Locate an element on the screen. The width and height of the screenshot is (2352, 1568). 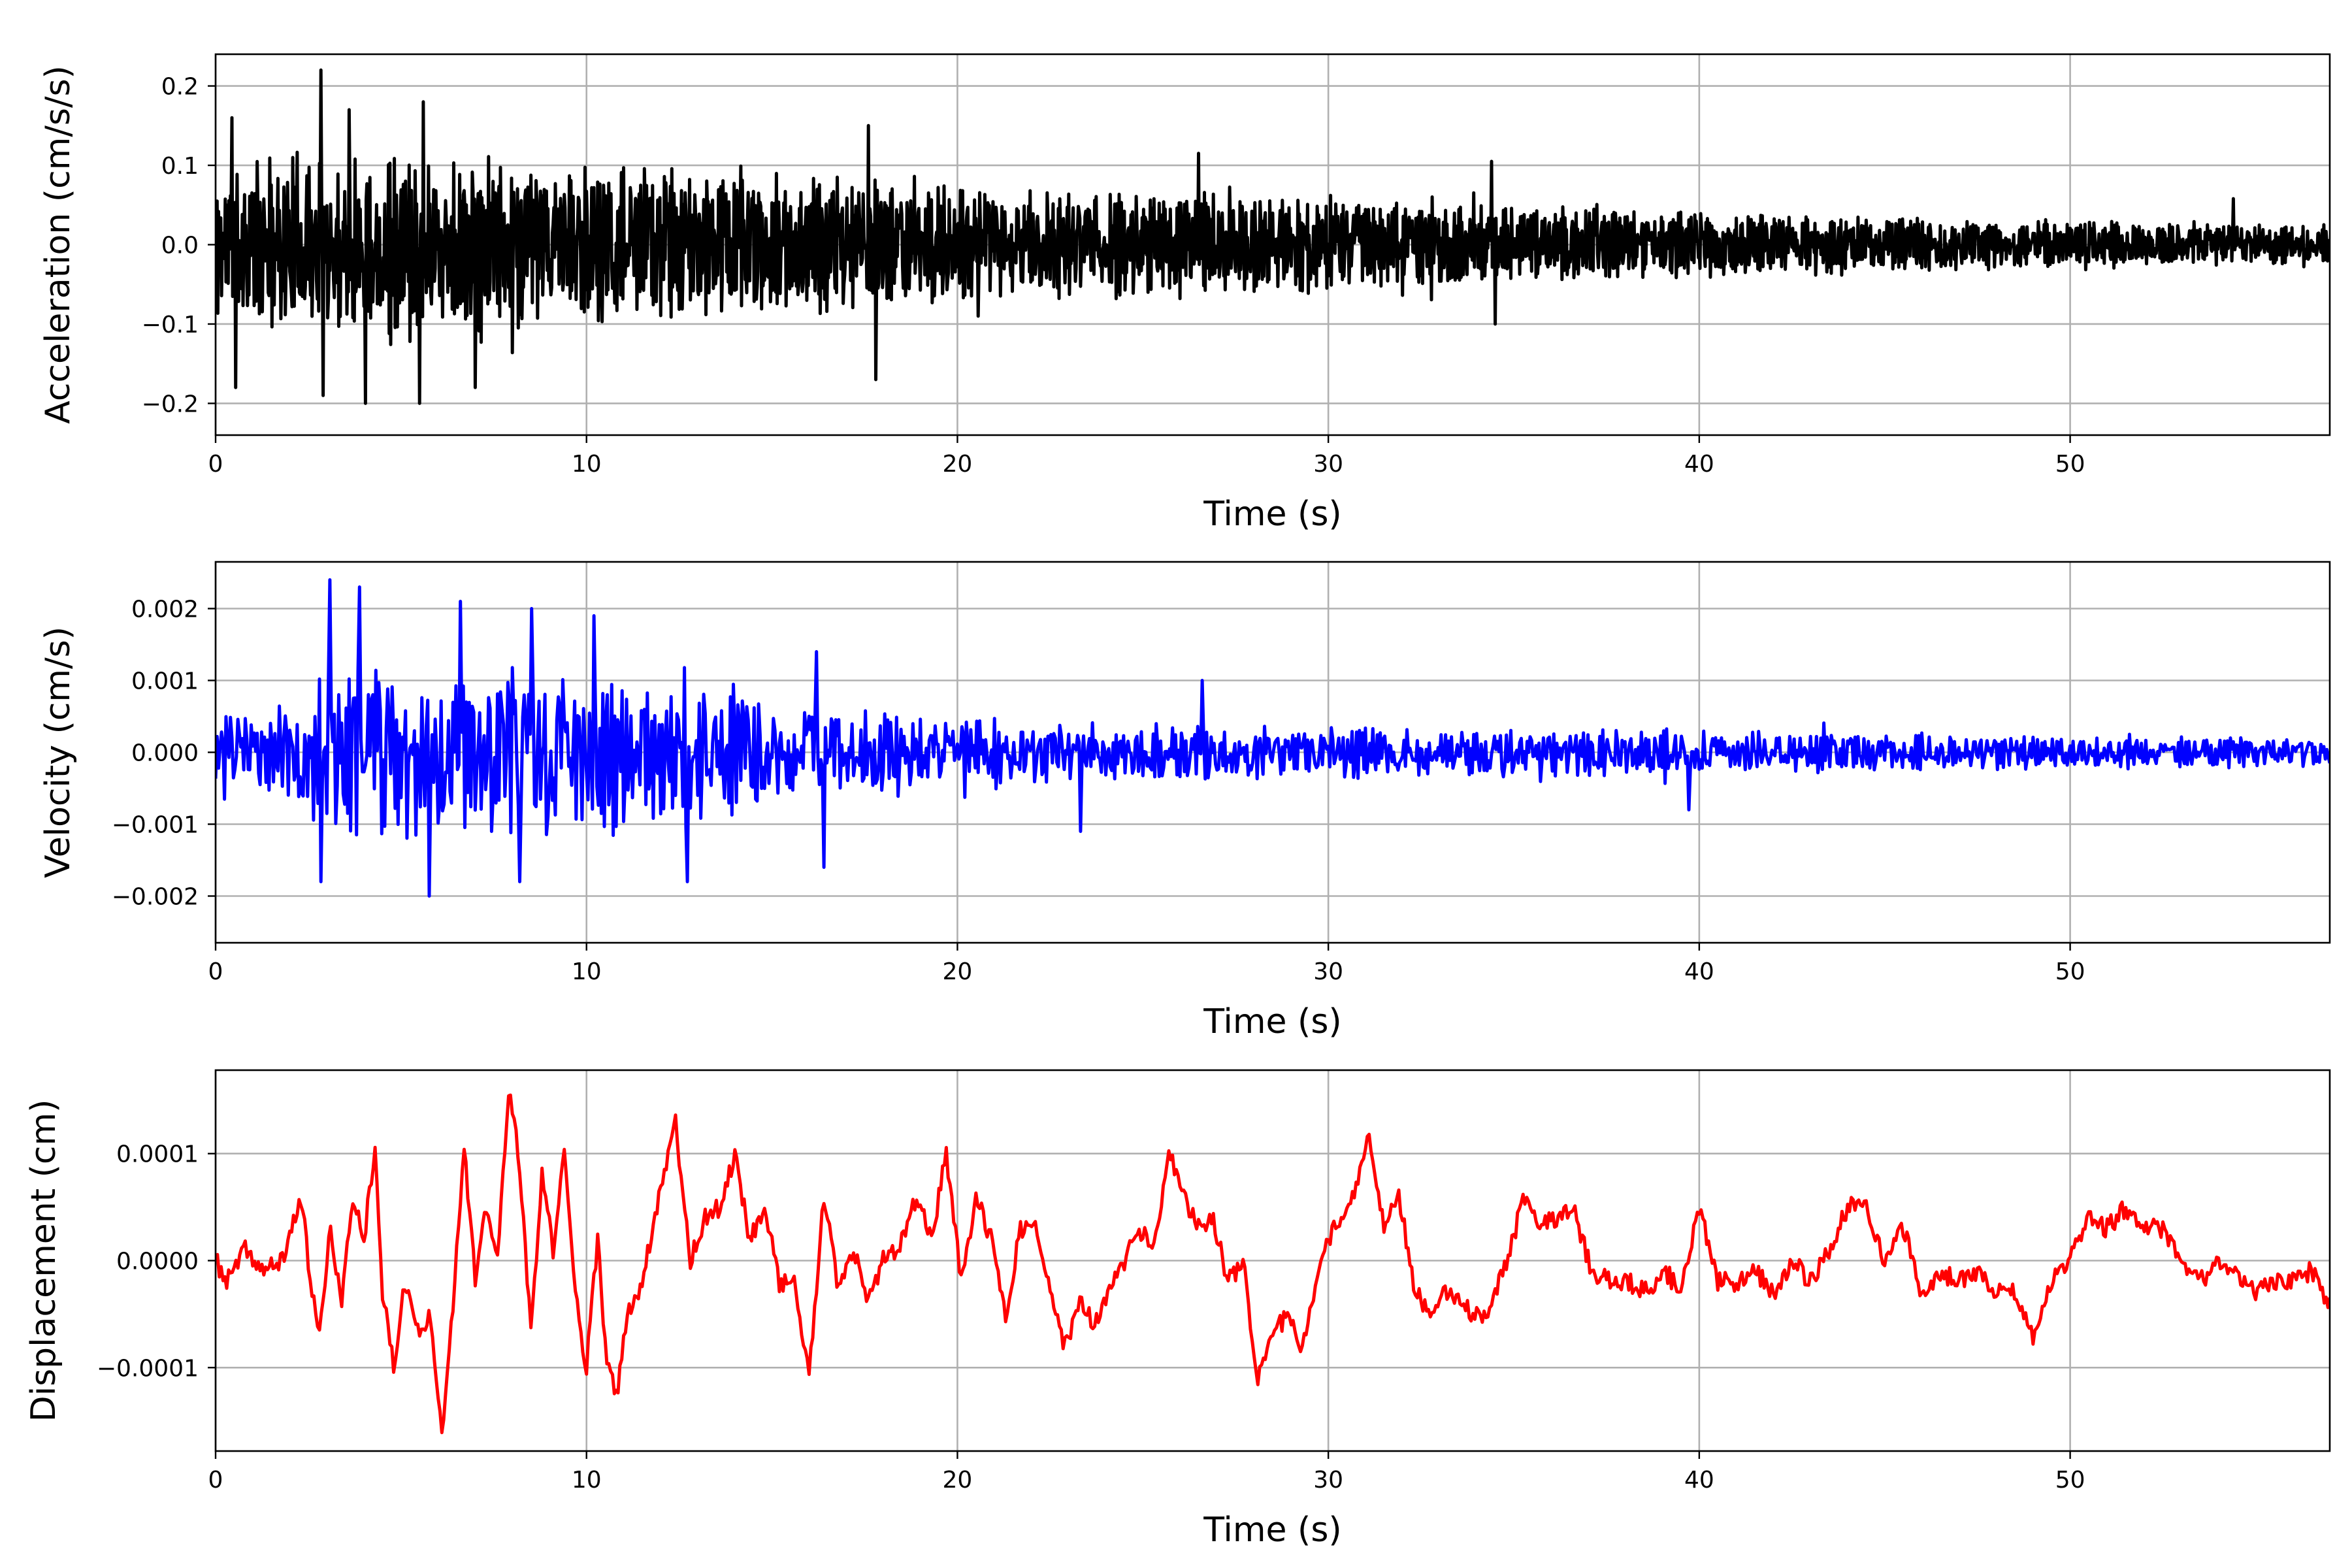
velocity-x-tick-label-2: 20 is located at coordinates (958, 971).